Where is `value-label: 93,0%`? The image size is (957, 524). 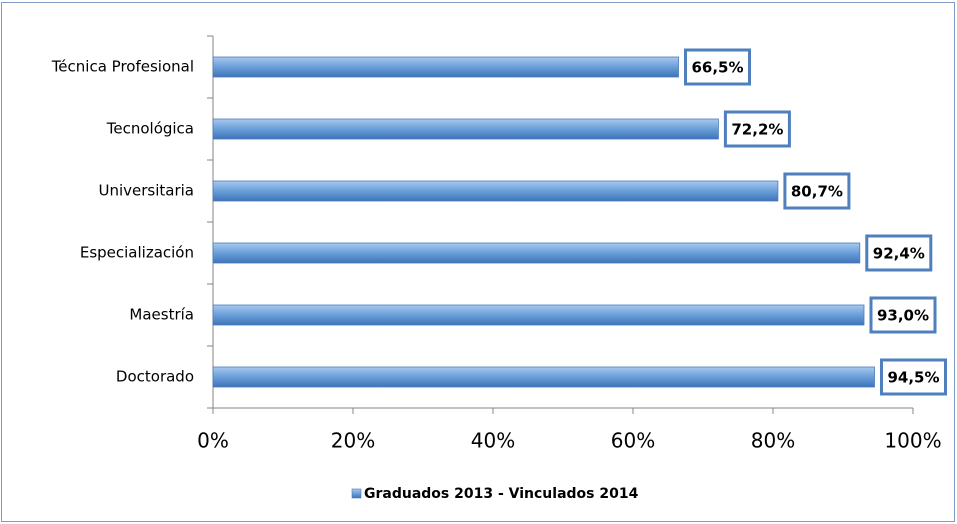 value-label: 93,0% is located at coordinates (903, 316).